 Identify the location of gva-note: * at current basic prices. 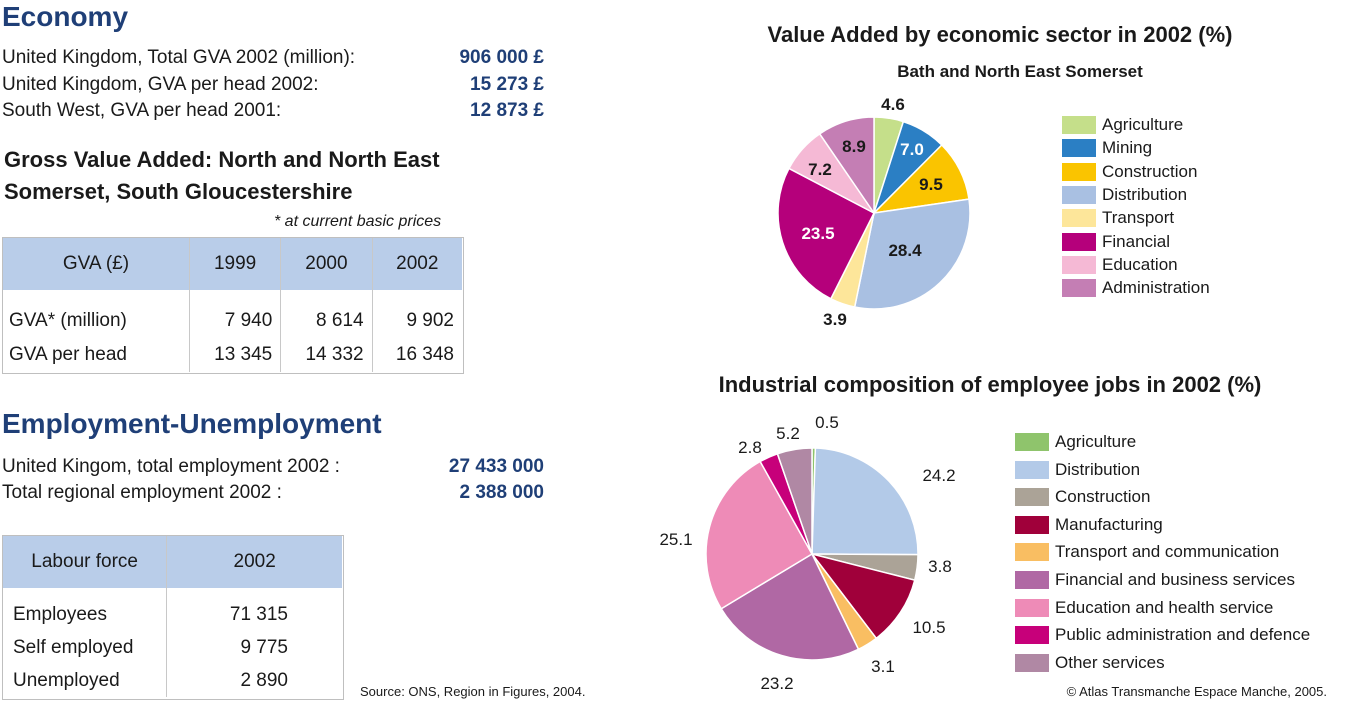
(358, 221).